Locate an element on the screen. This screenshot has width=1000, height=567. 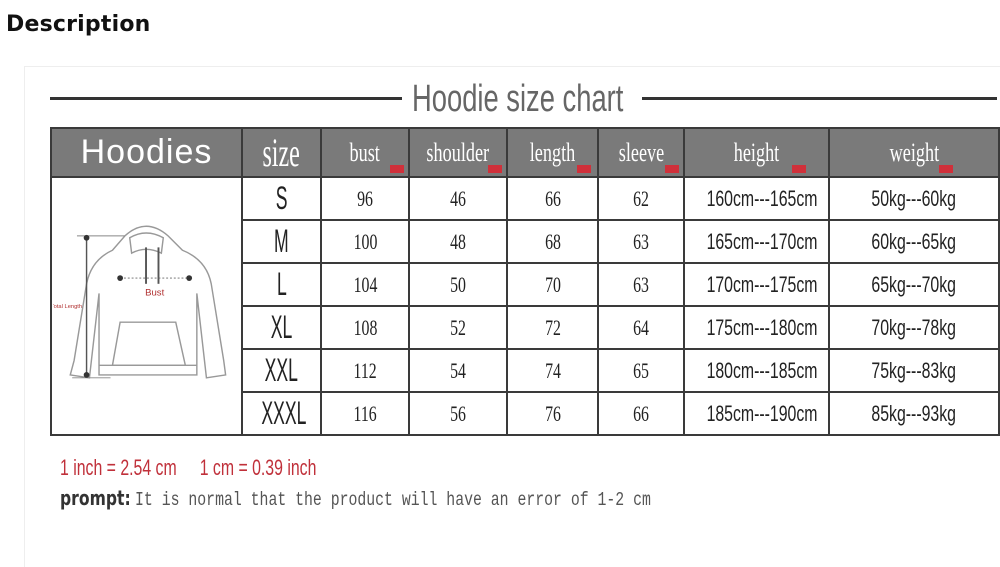
cell-length: 72 is located at coordinates (552, 327).